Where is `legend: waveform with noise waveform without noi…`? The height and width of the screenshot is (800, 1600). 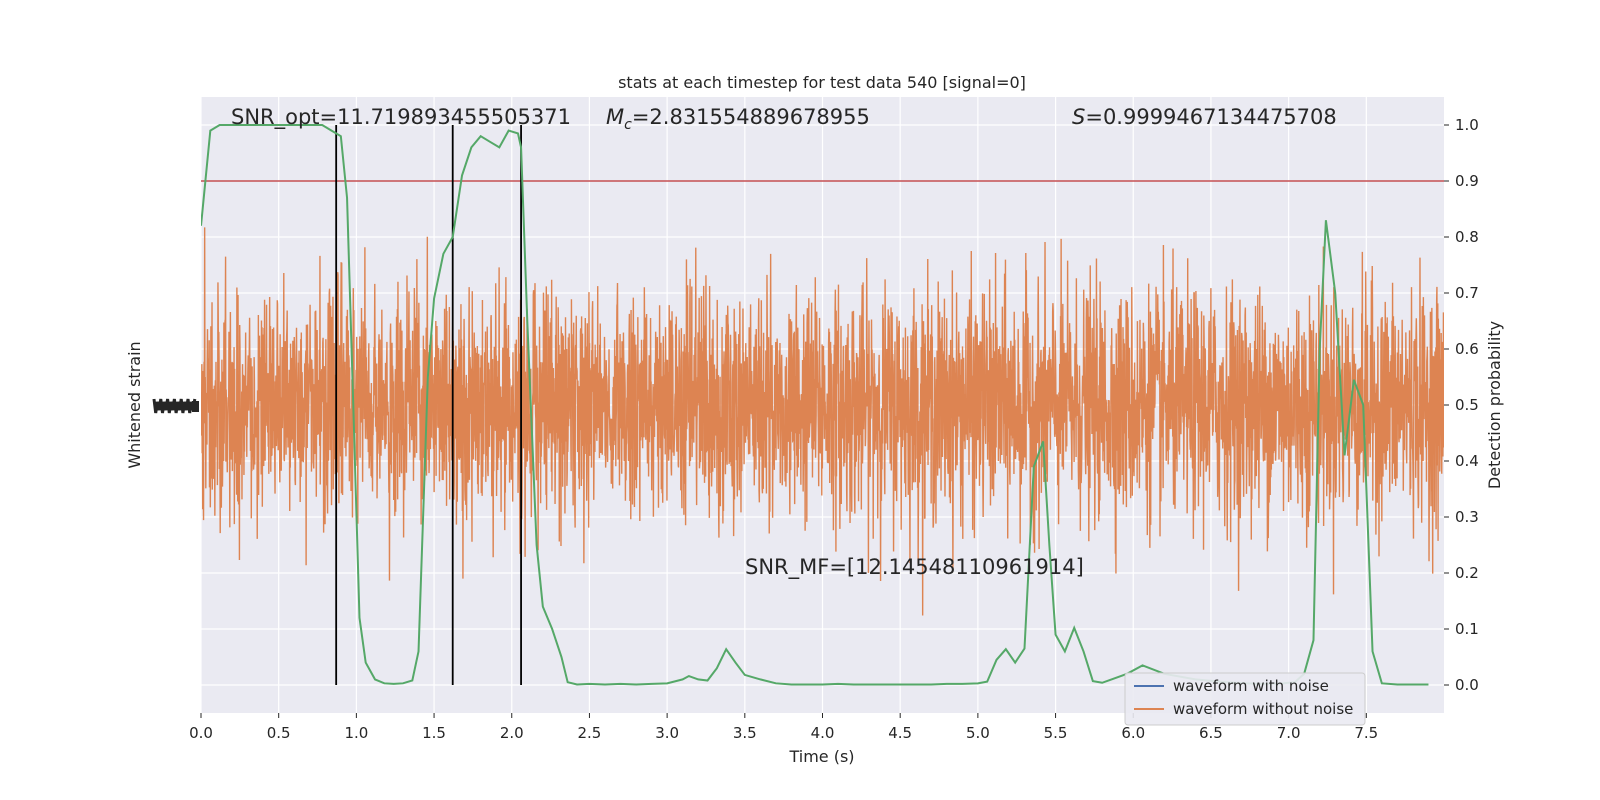 legend: waveform with noise waveform without noi… is located at coordinates (1245, 699).